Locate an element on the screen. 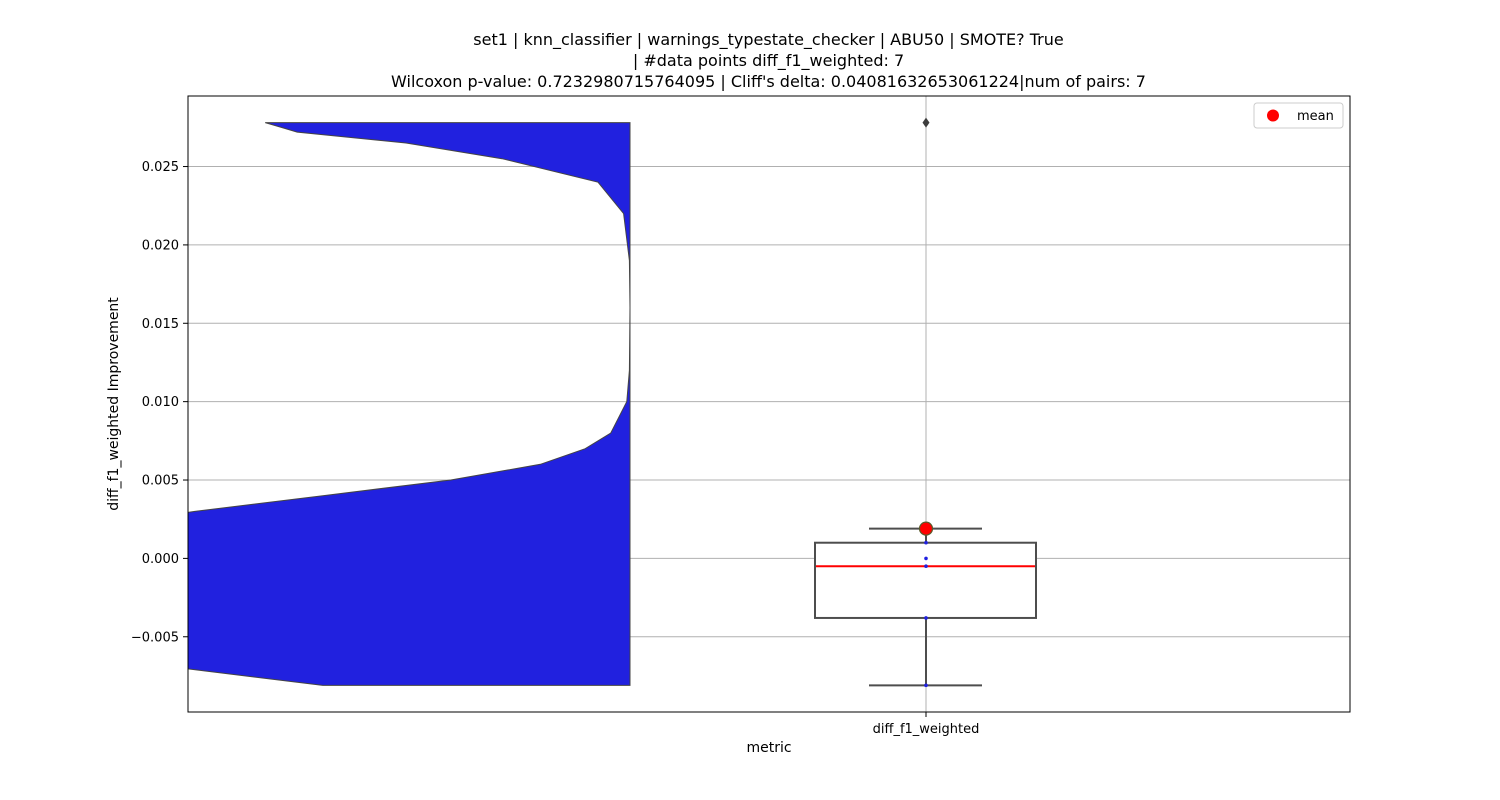  legend-mean-marker is located at coordinates (1273, 115).